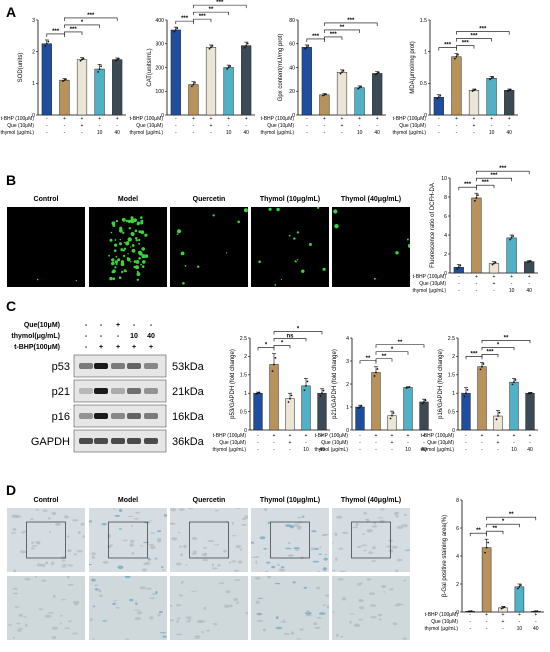  What do you see at coordinates (134, 336) in the screenshot?
I see `treatment-value: 10` at bounding box center [134, 336].